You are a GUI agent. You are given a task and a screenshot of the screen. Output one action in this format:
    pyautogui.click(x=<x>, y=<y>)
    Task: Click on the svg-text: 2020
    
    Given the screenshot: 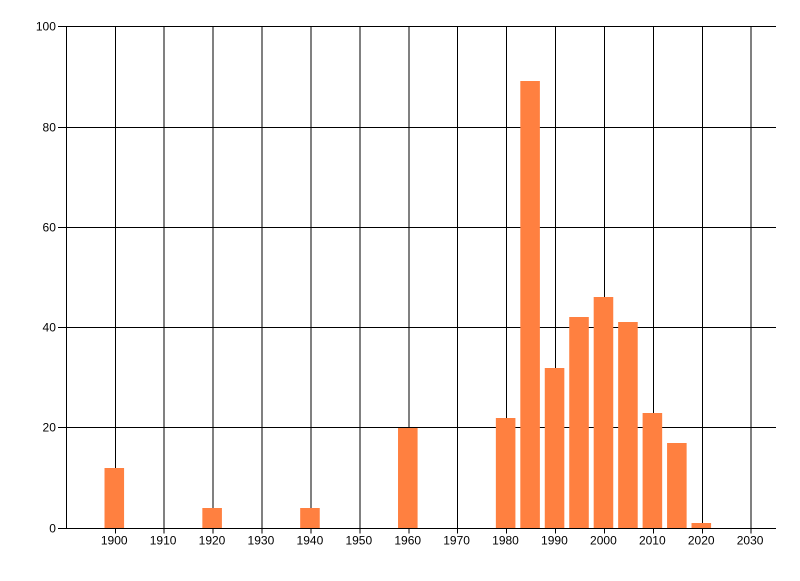 What is the action you would take?
    pyautogui.click(x=701, y=541)
    